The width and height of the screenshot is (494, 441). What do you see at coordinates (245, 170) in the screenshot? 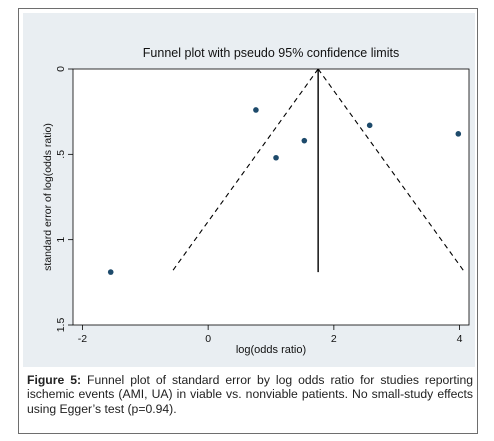
I see `lower-confidence-limit-line` at bounding box center [245, 170].